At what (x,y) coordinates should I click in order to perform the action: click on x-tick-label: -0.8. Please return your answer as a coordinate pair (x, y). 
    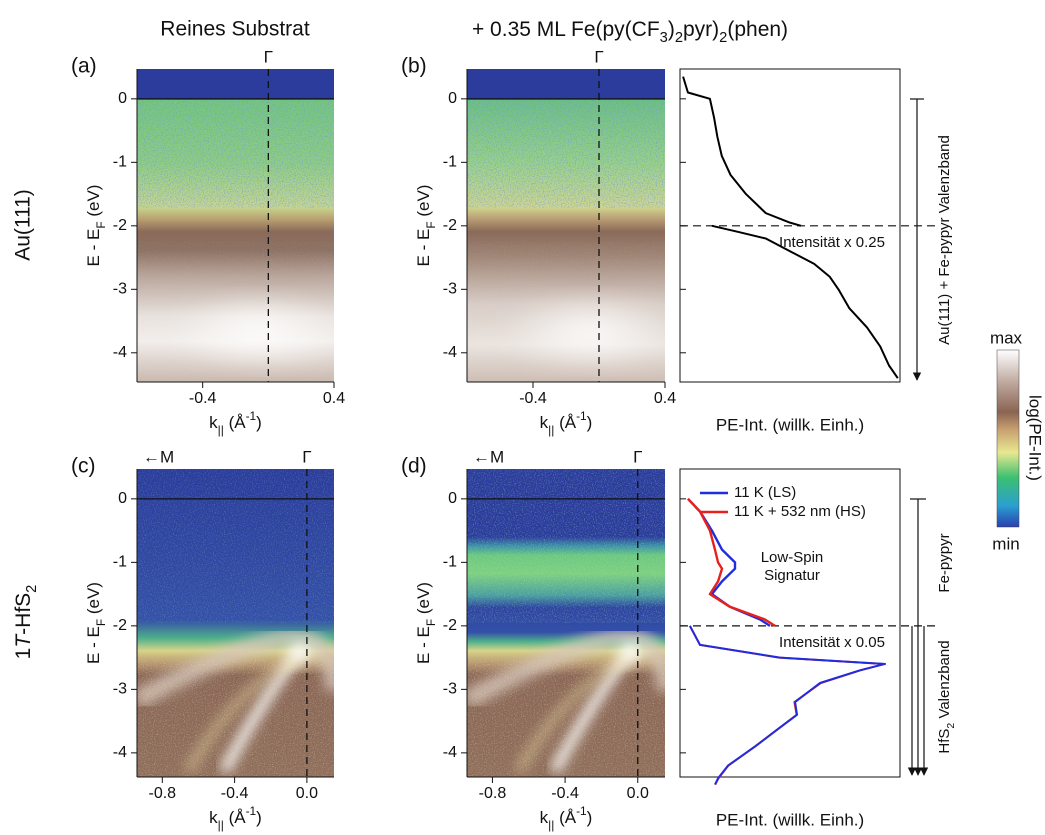
    Looking at the image, I should click on (163, 793).